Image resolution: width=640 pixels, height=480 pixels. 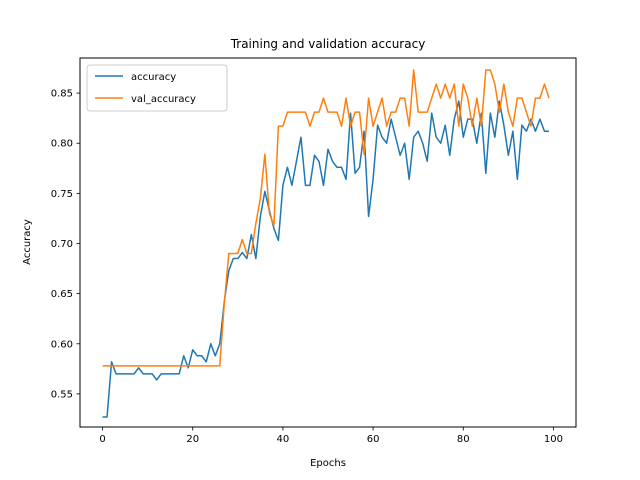 What do you see at coordinates (62, 144) in the screenshot?
I see `y-tick-label: 0.80` at bounding box center [62, 144].